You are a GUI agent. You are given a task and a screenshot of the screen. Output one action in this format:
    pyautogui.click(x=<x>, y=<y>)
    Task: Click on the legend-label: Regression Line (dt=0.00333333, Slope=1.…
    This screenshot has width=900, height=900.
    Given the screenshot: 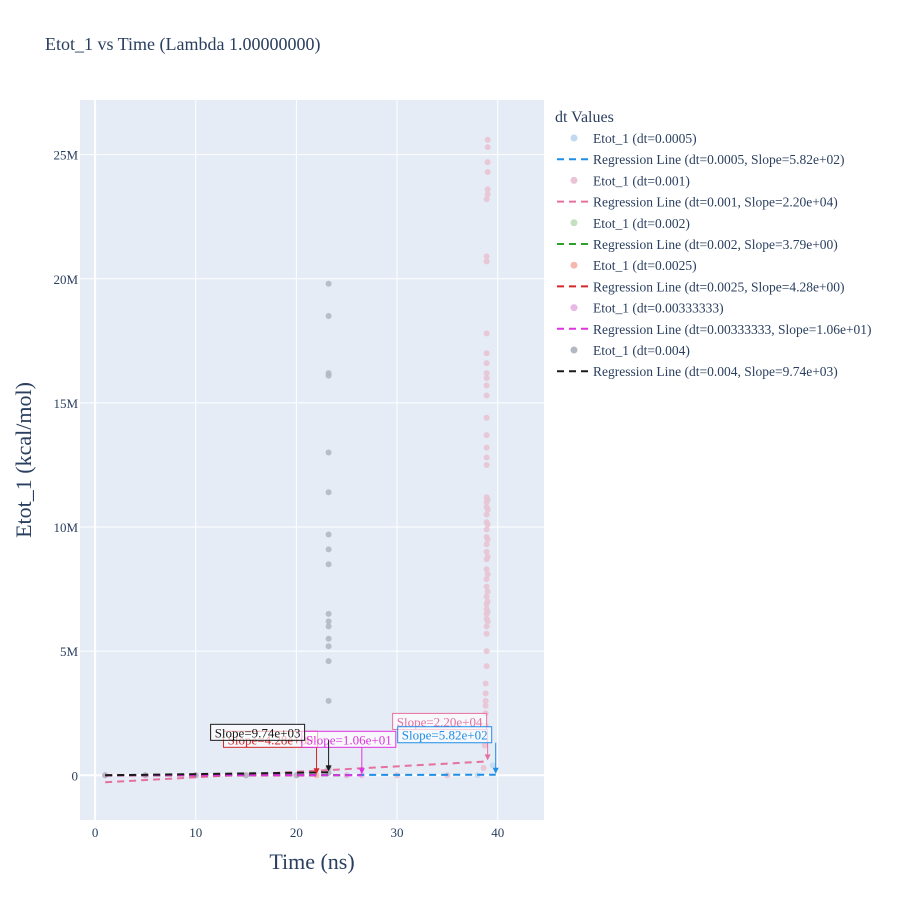 What is the action you would take?
    pyautogui.click(x=732, y=329)
    